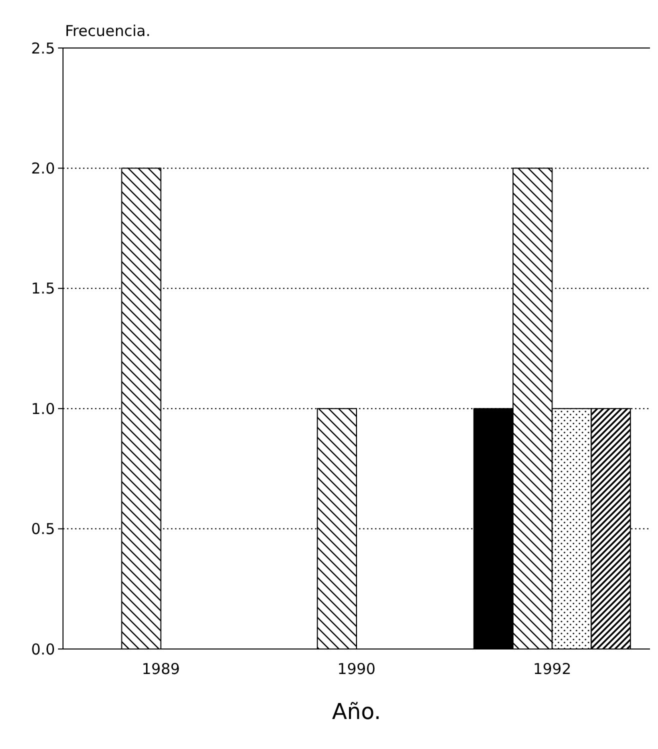  What do you see at coordinates (161, 669) in the screenshot?
I see `x-tick-label: 1989` at bounding box center [161, 669].